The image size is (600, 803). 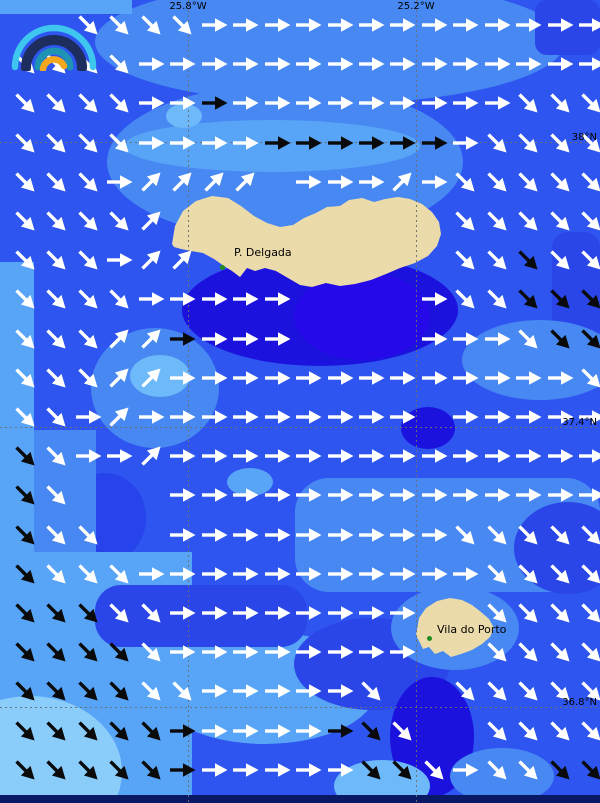 I want to click on brand-rainbow-logo, so click(x=54, y=47).